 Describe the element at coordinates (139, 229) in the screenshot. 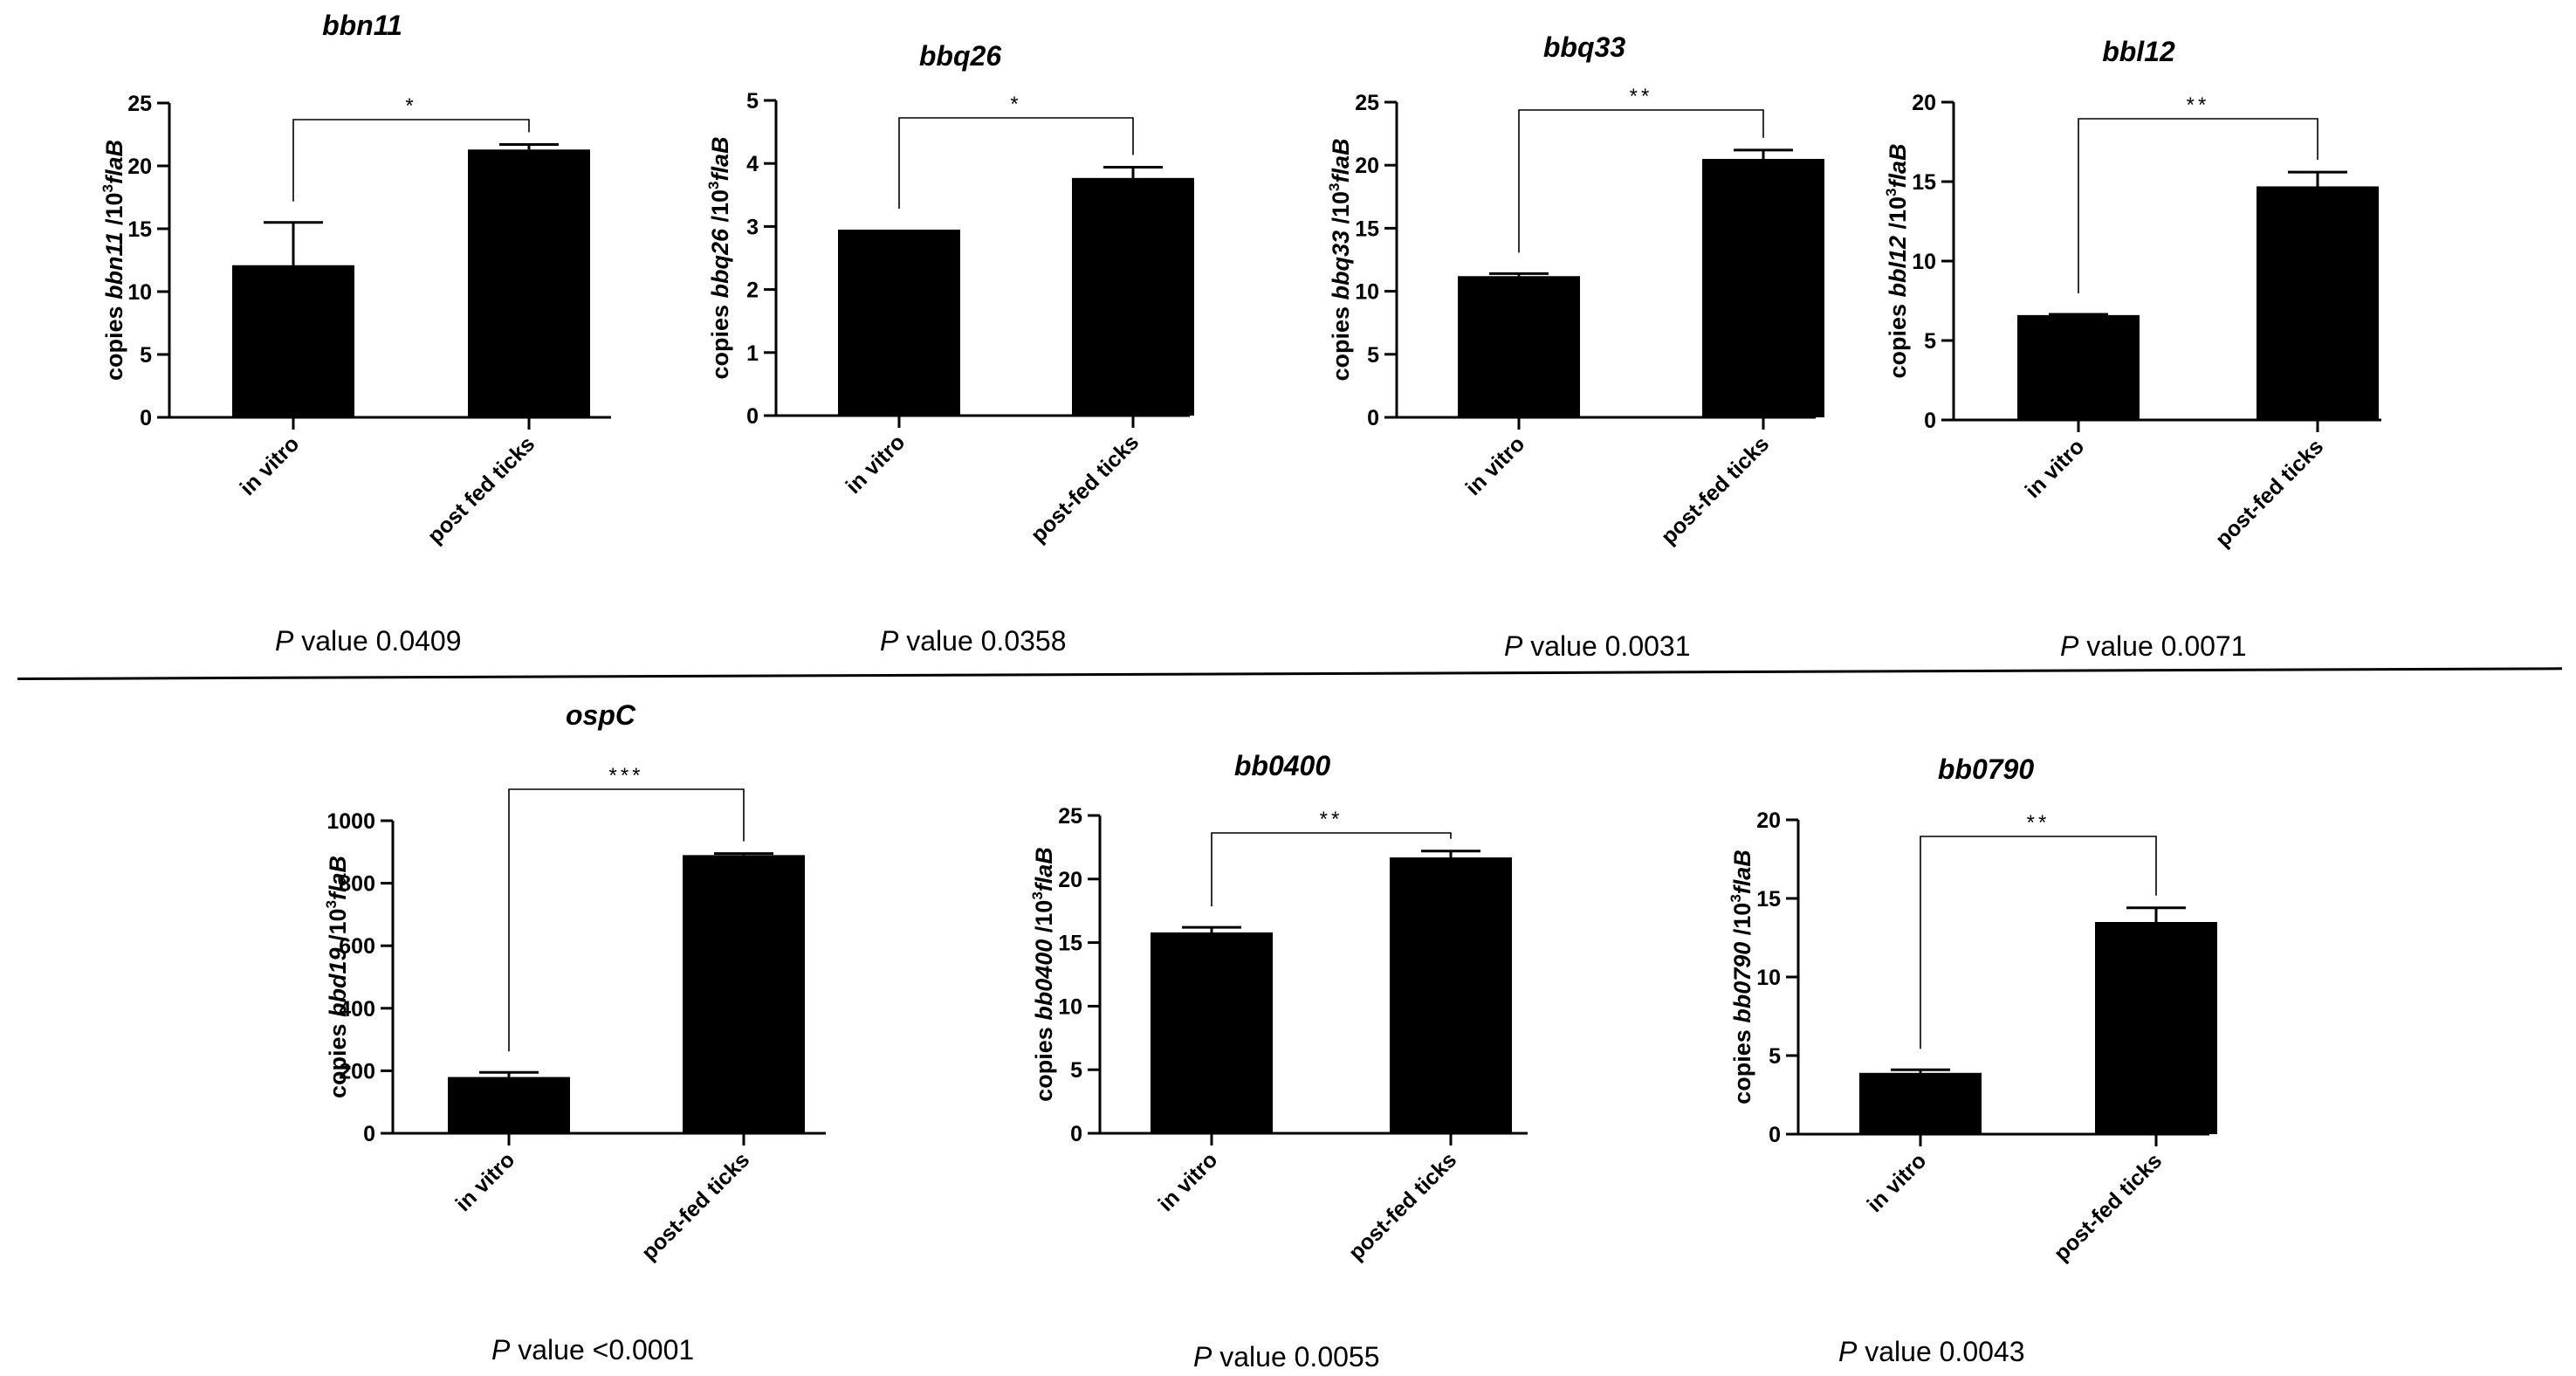

I see `y-tick-label: 15` at that location.